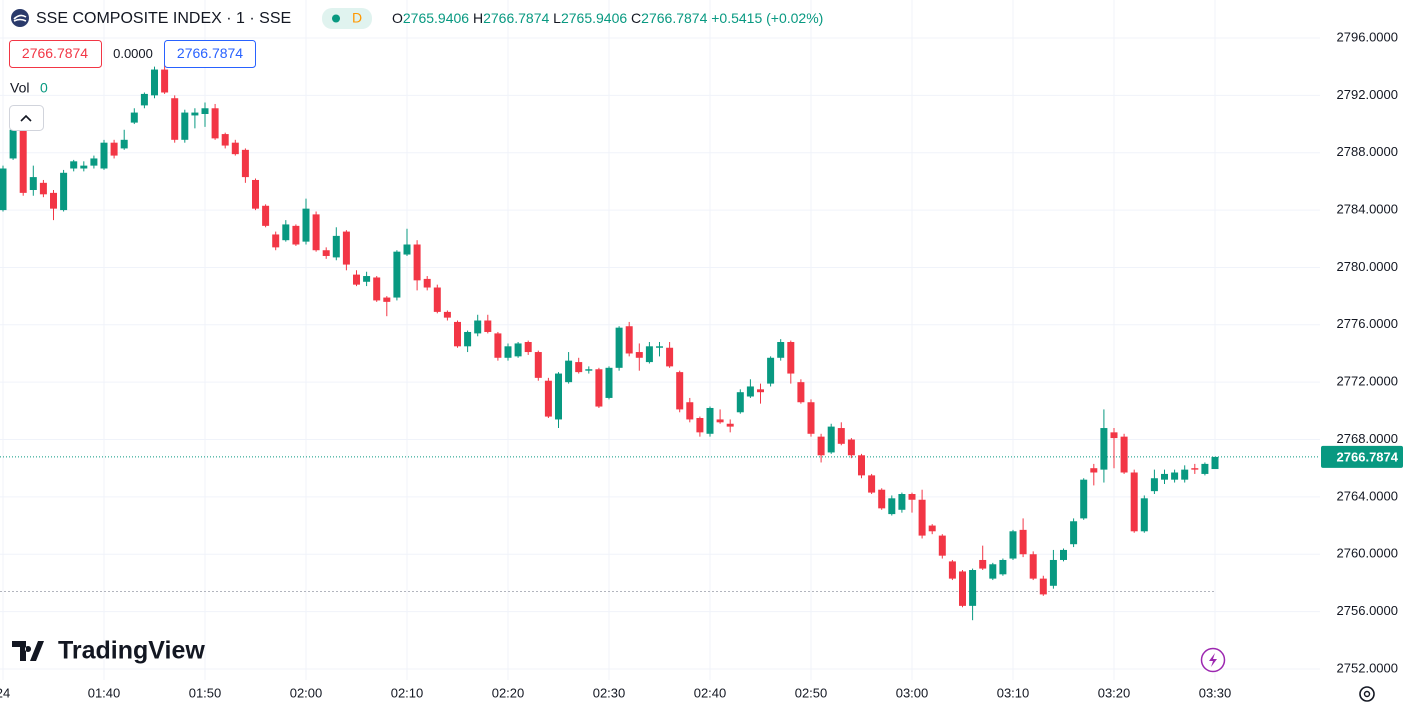  Describe the element at coordinates (210, 54) in the screenshot. I see `buy-box` at that location.